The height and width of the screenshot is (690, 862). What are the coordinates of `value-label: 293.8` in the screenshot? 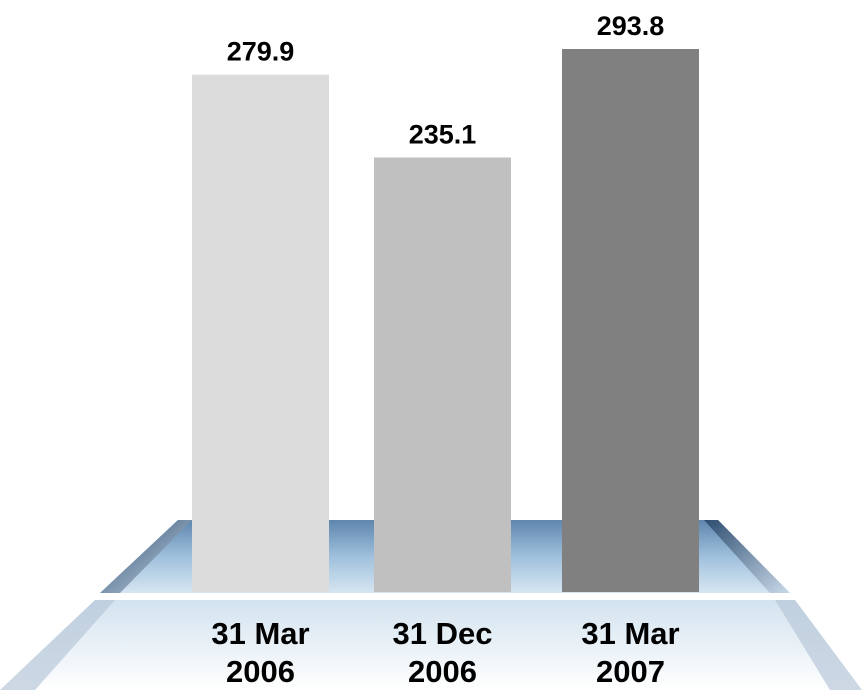 It's located at (631, 26).